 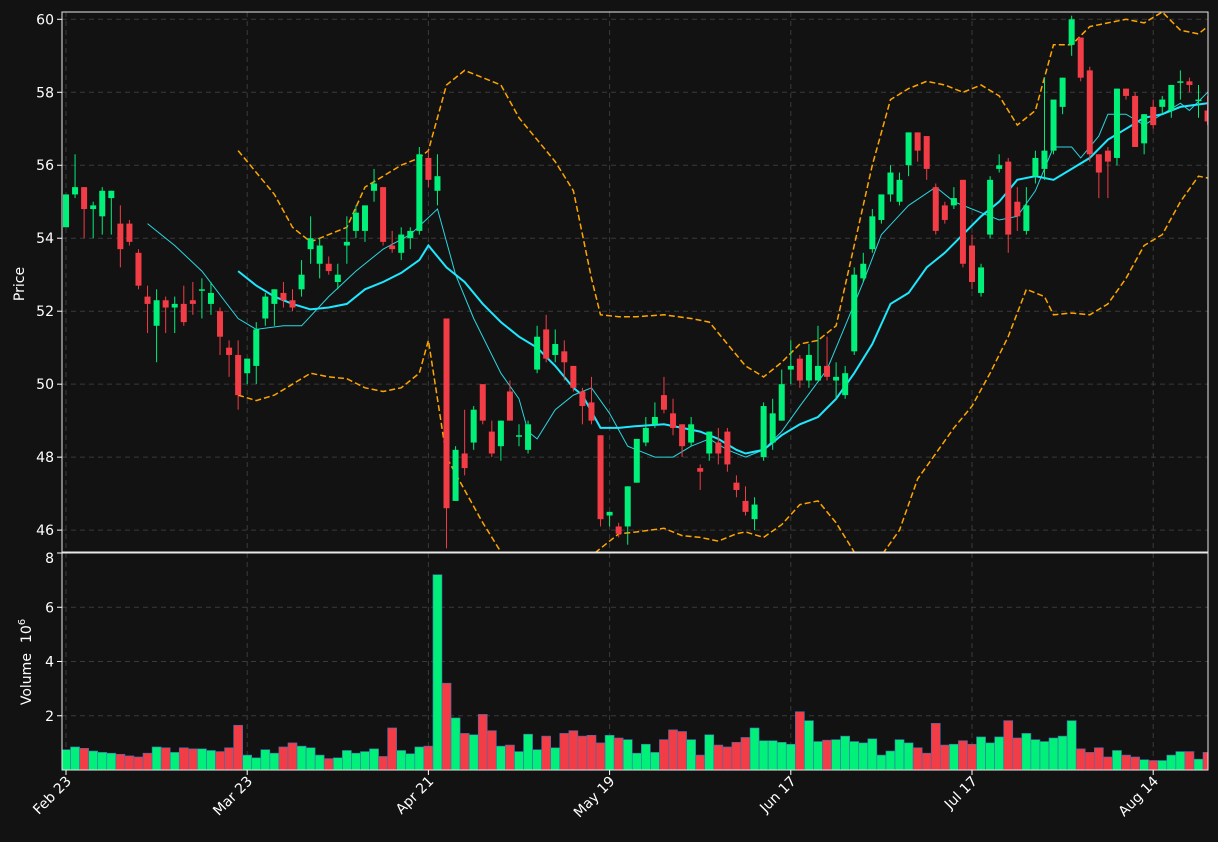 What do you see at coordinates (49, 717) in the screenshot?
I see `volume-tick-label: 2` at bounding box center [49, 717].